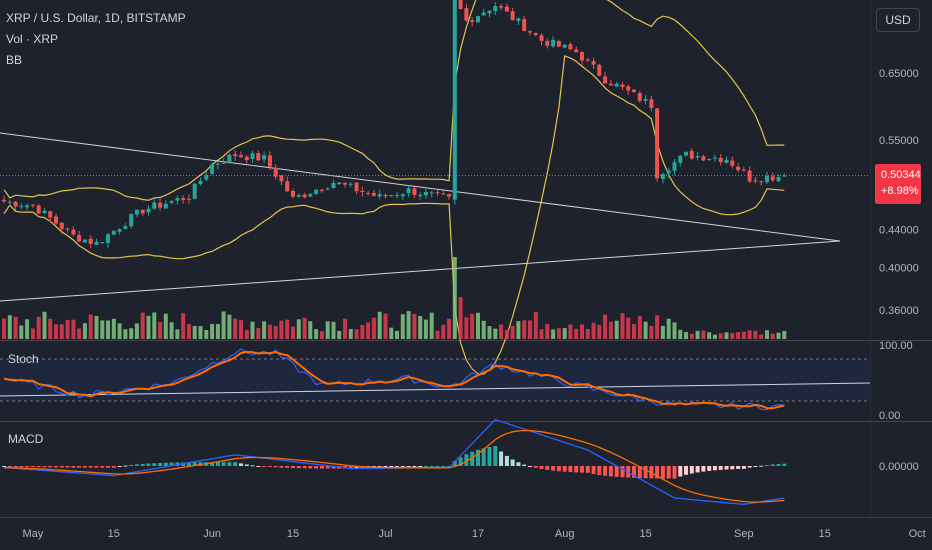 The width and height of the screenshot is (932, 550). What do you see at coordinates (899, 311) in the screenshot?
I see `price-axis-label: 0.36000` at bounding box center [899, 311].